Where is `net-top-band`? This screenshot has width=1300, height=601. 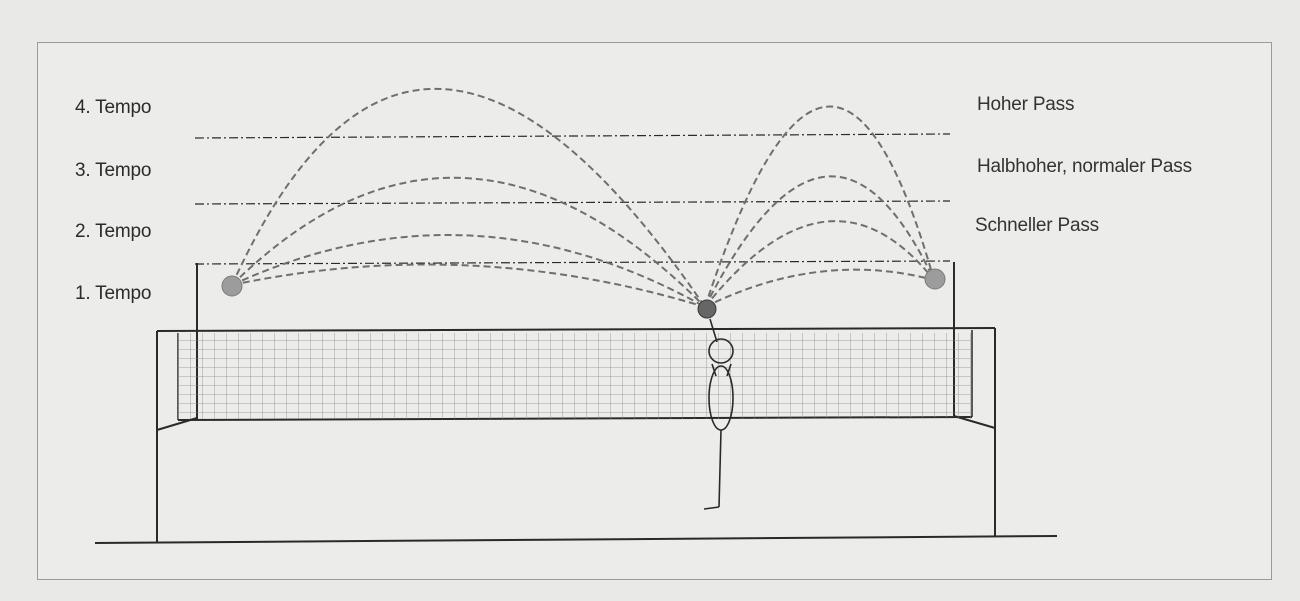
net-top-band is located at coordinates (576, 329).